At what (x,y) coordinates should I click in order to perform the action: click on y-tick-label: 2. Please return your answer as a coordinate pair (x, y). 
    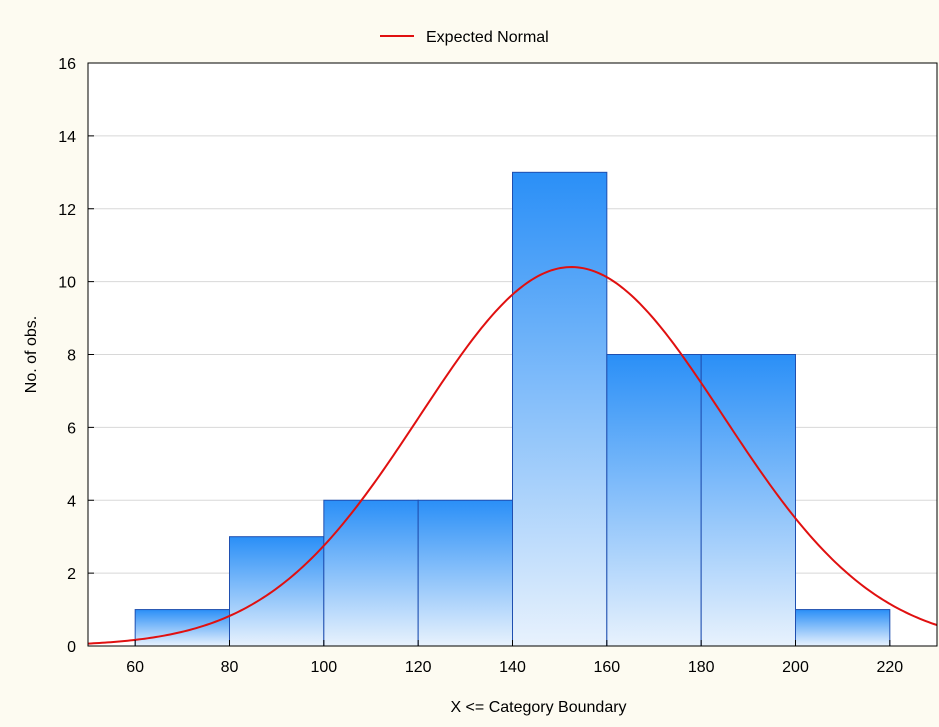
    Looking at the image, I should click on (71, 574).